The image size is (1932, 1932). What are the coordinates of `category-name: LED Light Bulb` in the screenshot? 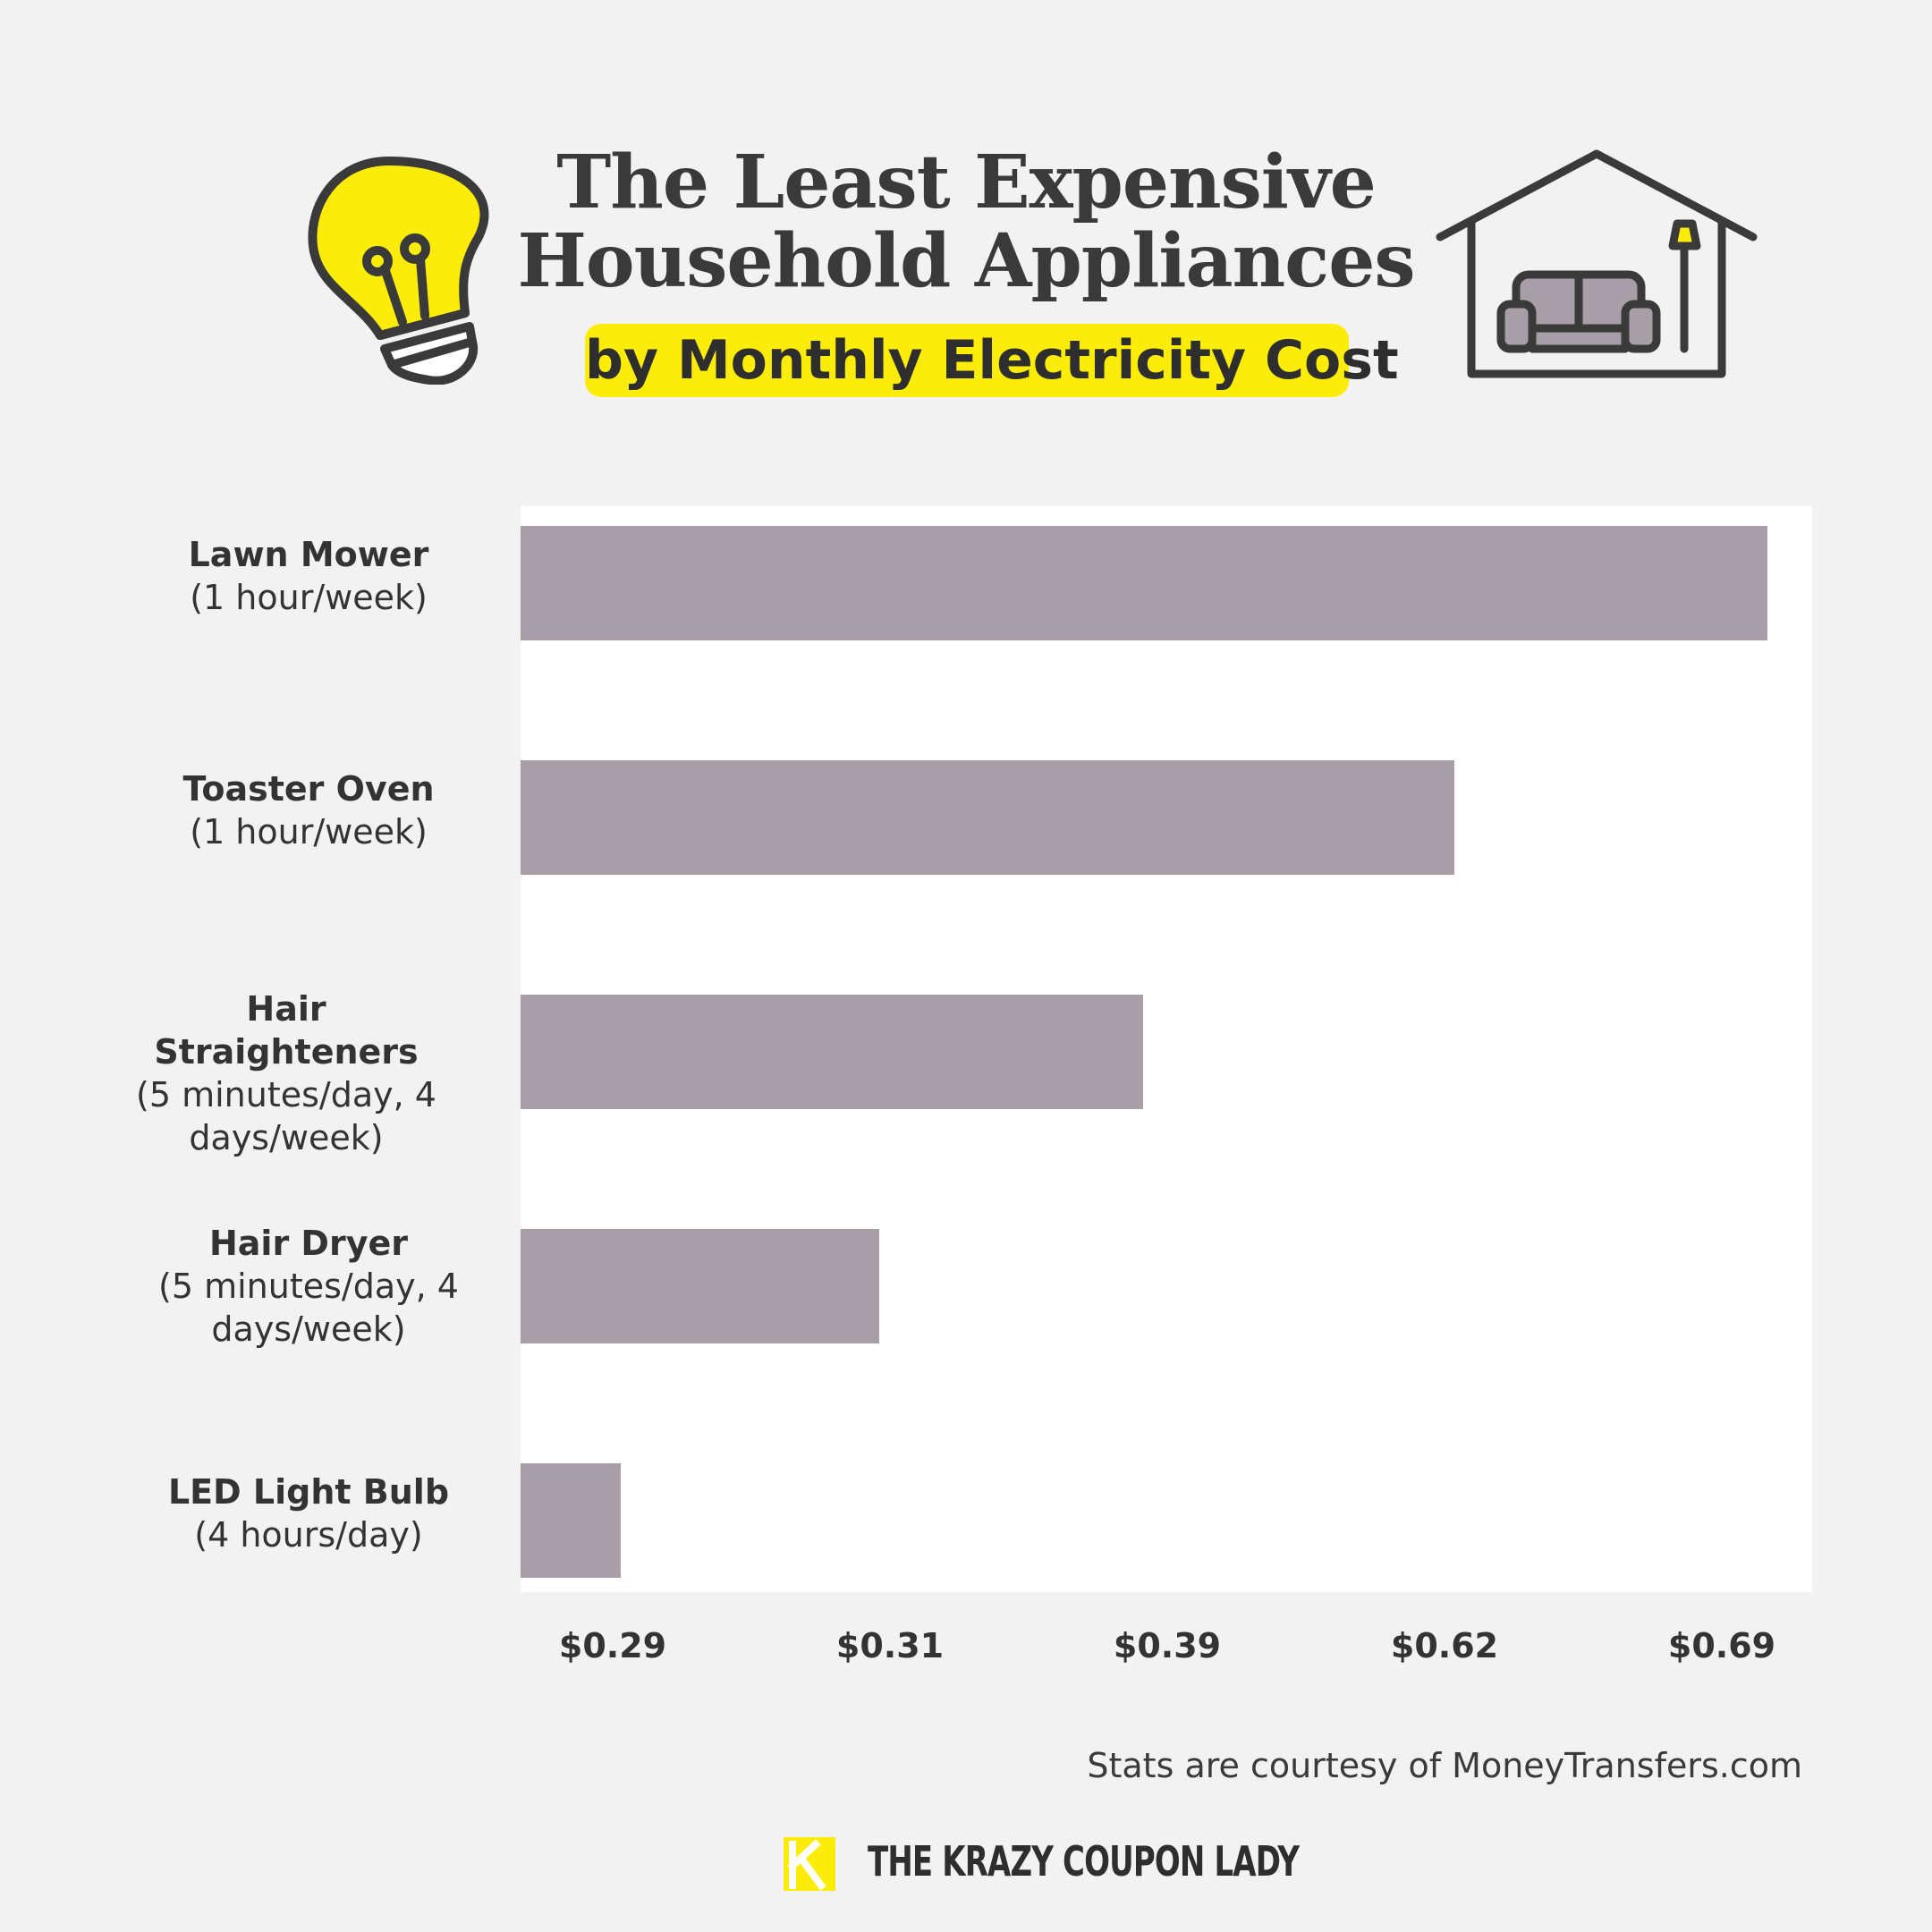 It's located at (308, 1492).